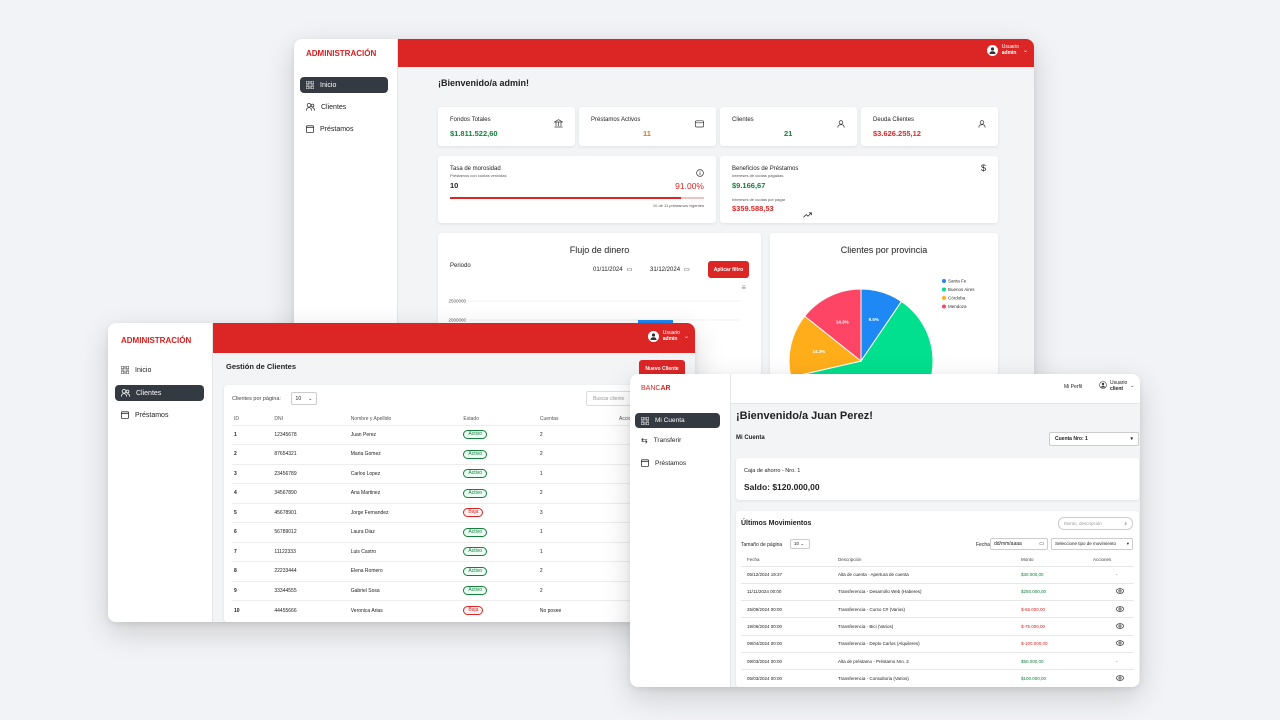 The height and width of the screenshot is (720, 1280). What do you see at coordinates (957, 298) in the screenshot?
I see `legend-label: Córdoba` at bounding box center [957, 298].